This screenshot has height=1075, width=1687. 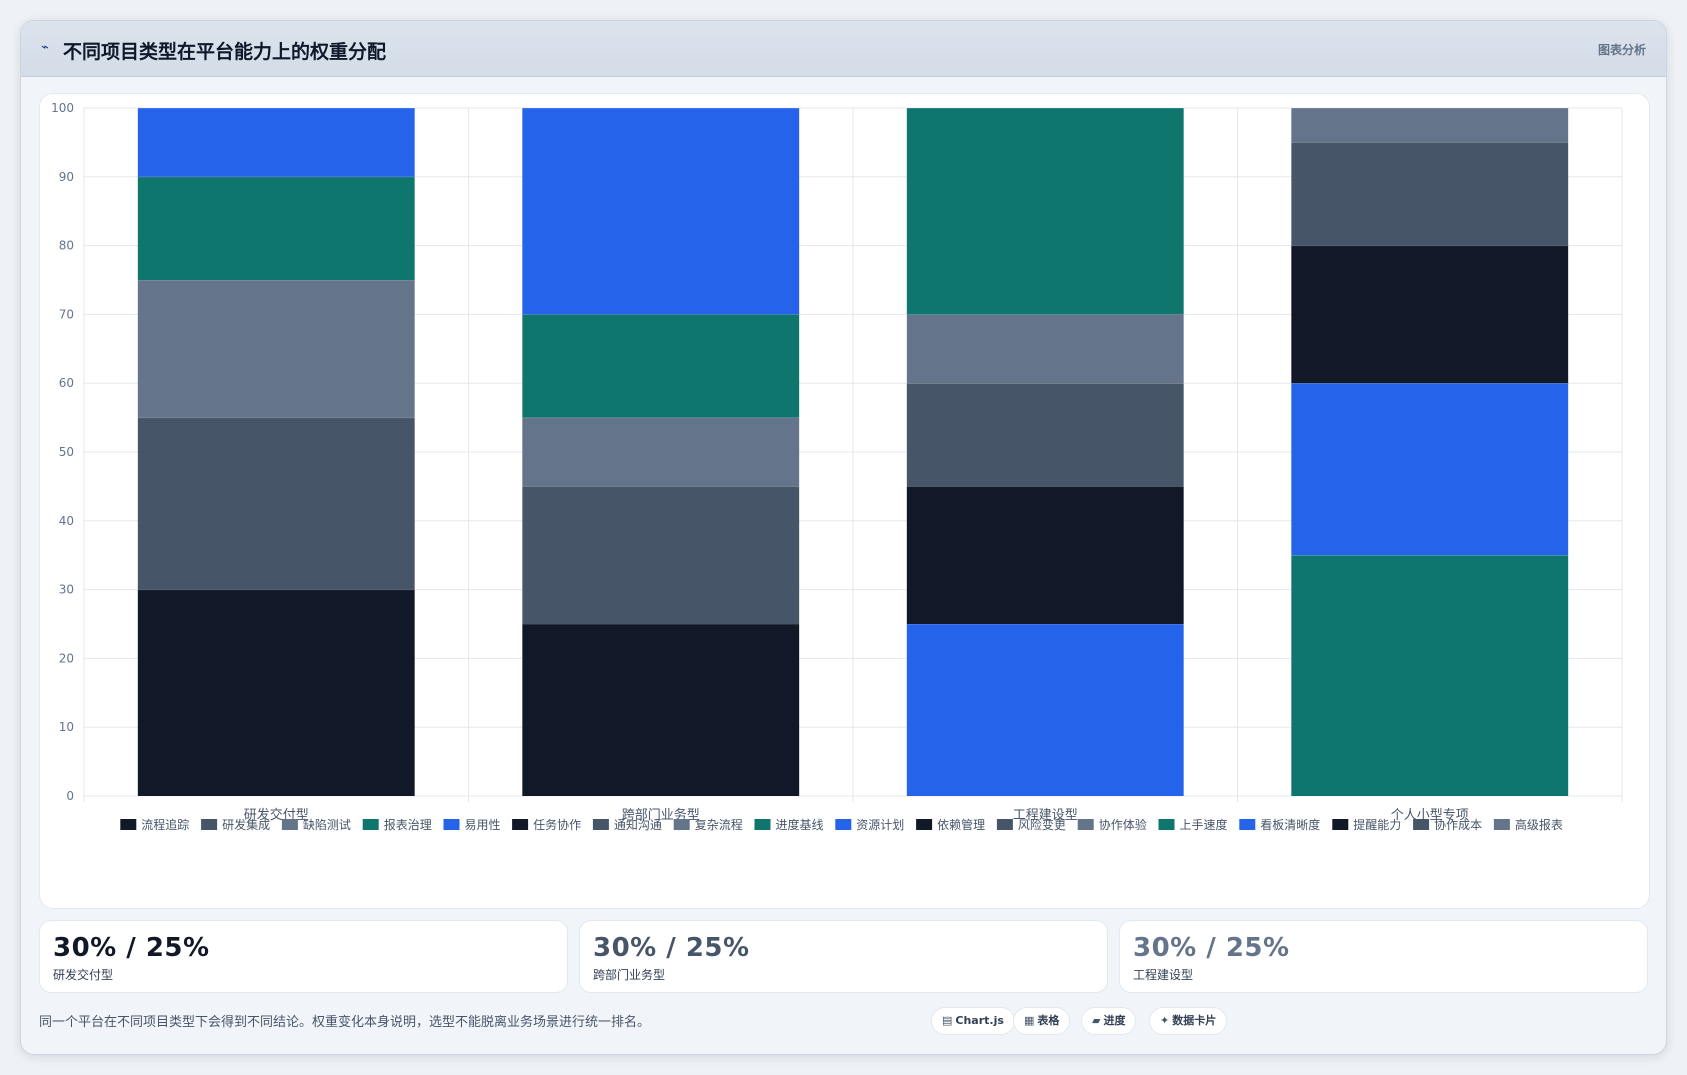 What do you see at coordinates (66, 177) in the screenshot?
I see `y-tick-label: 90` at bounding box center [66, 177].